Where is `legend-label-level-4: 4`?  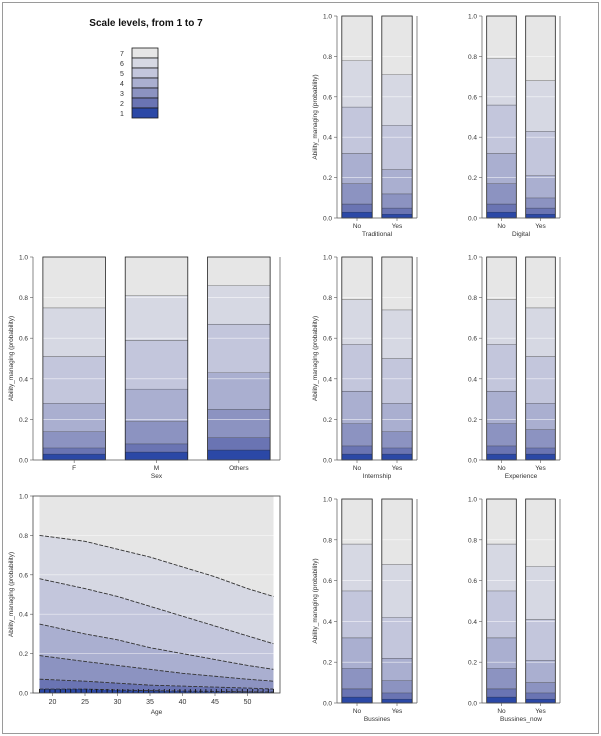 legend-label-level-4: 4 is located at coordinates (122, 84).